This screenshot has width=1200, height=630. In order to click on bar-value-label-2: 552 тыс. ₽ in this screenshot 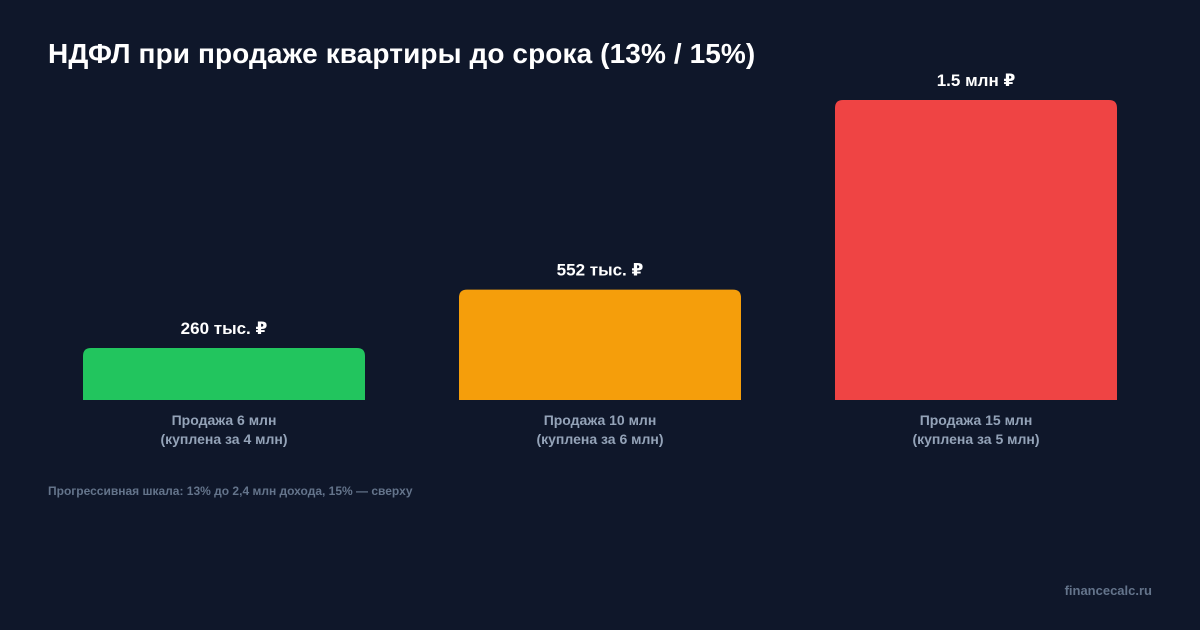, I will do `click(600, 270)`.